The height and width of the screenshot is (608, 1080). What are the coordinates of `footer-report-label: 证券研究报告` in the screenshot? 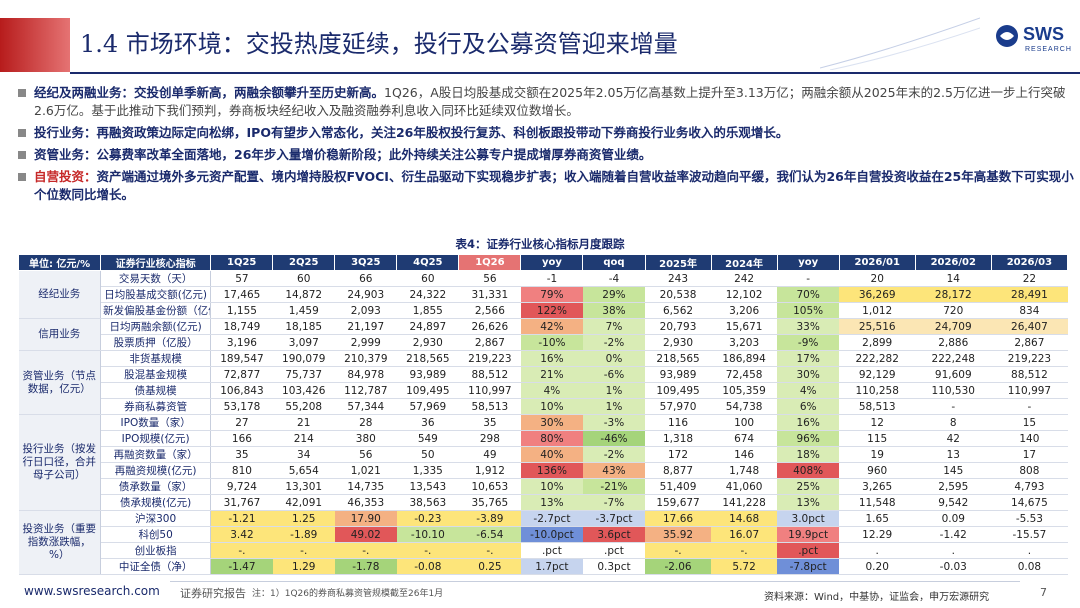 It's located at (213, 593).